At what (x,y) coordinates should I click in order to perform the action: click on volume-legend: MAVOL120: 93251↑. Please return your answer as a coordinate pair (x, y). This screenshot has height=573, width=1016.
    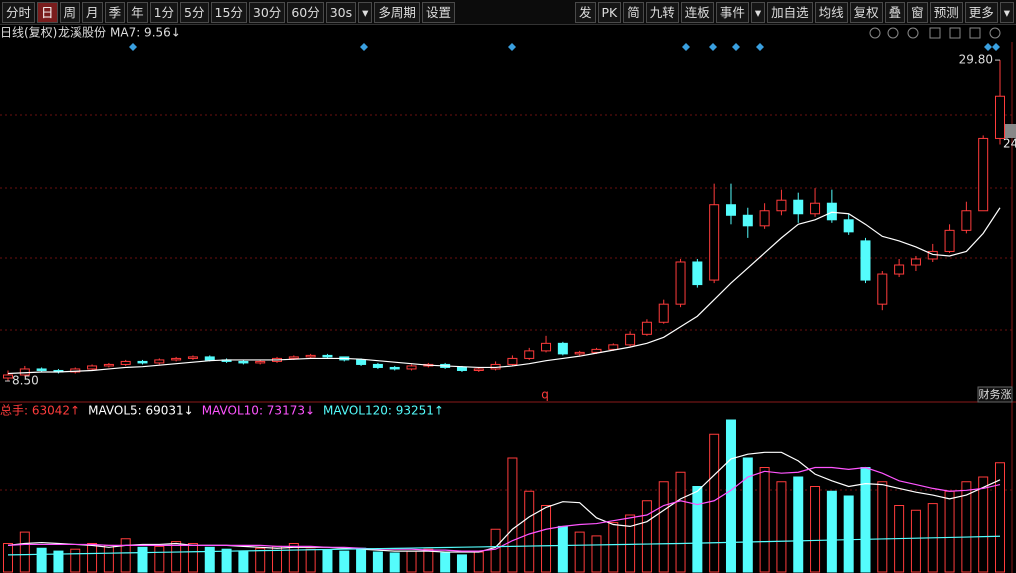
    Looking at the image, I should click on (383, 411).